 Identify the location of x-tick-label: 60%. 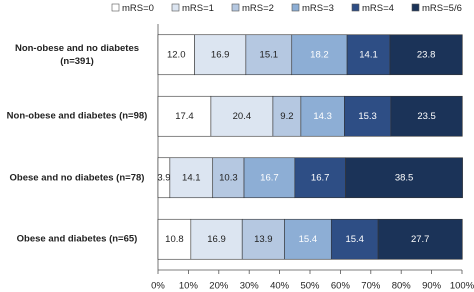
(341, 286).